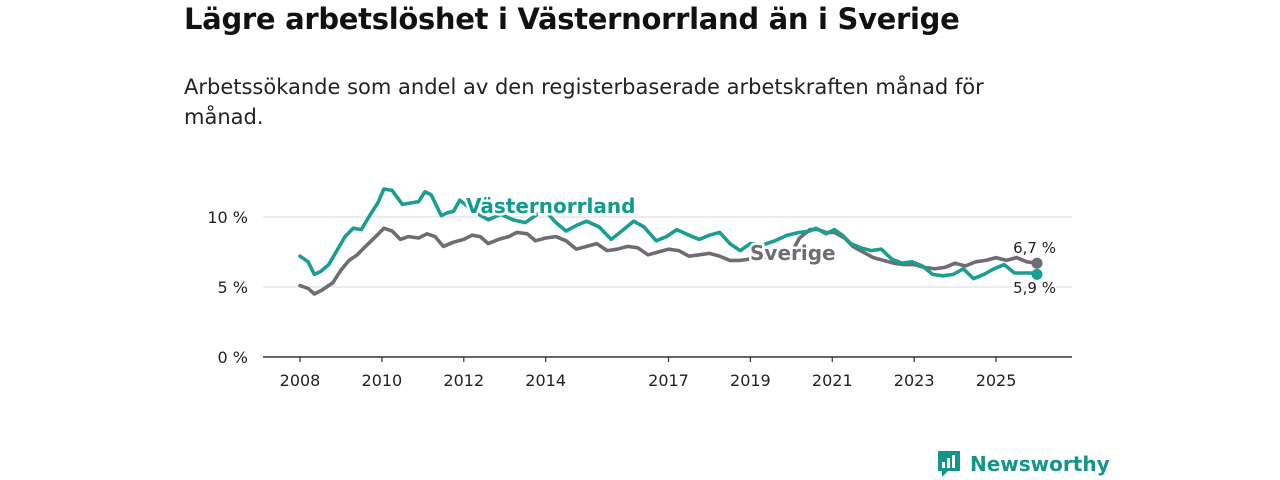  Describe the element at coordinates (1037, 263) in the screenshot. I see `end-point-sverige` at that location.